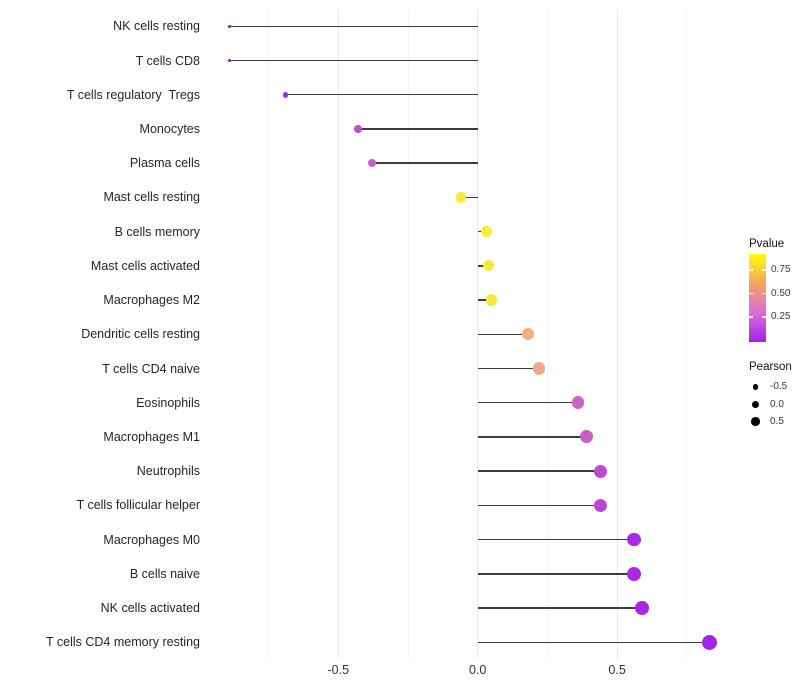  What do you see at coordinates (338, 670) in the screenshot?
I see `x-tick-label: -0.5` at bounding box center [338, 670].